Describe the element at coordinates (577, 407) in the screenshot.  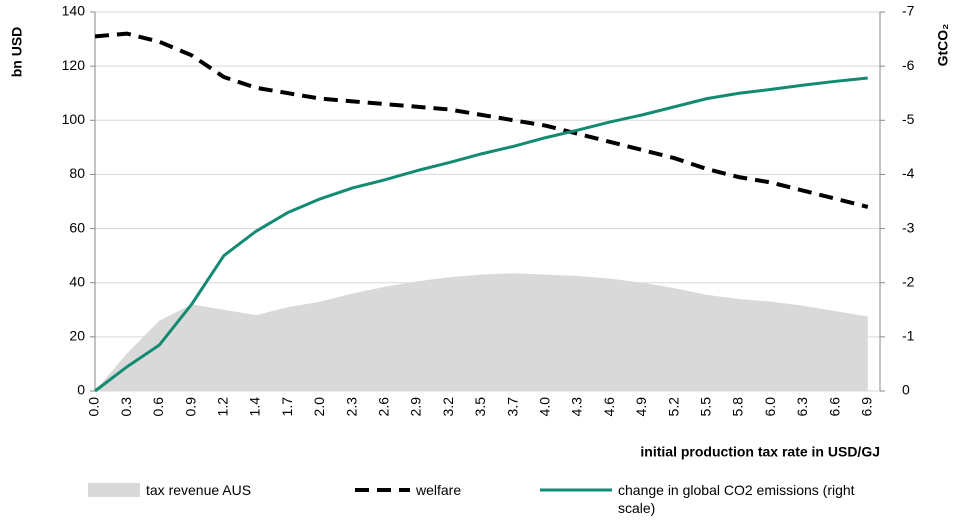
I see `x-tick-label: 4.3` at that location.